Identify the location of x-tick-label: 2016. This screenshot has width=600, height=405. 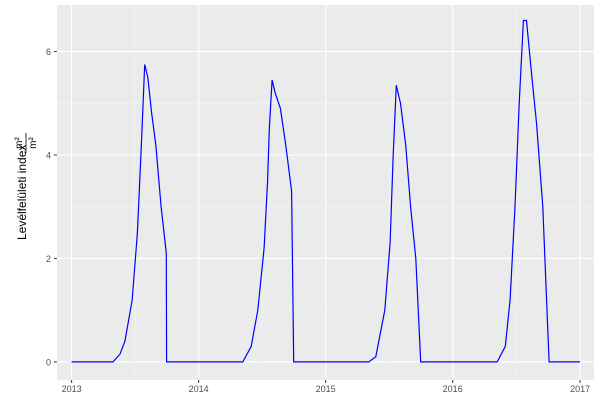
(453, 389).